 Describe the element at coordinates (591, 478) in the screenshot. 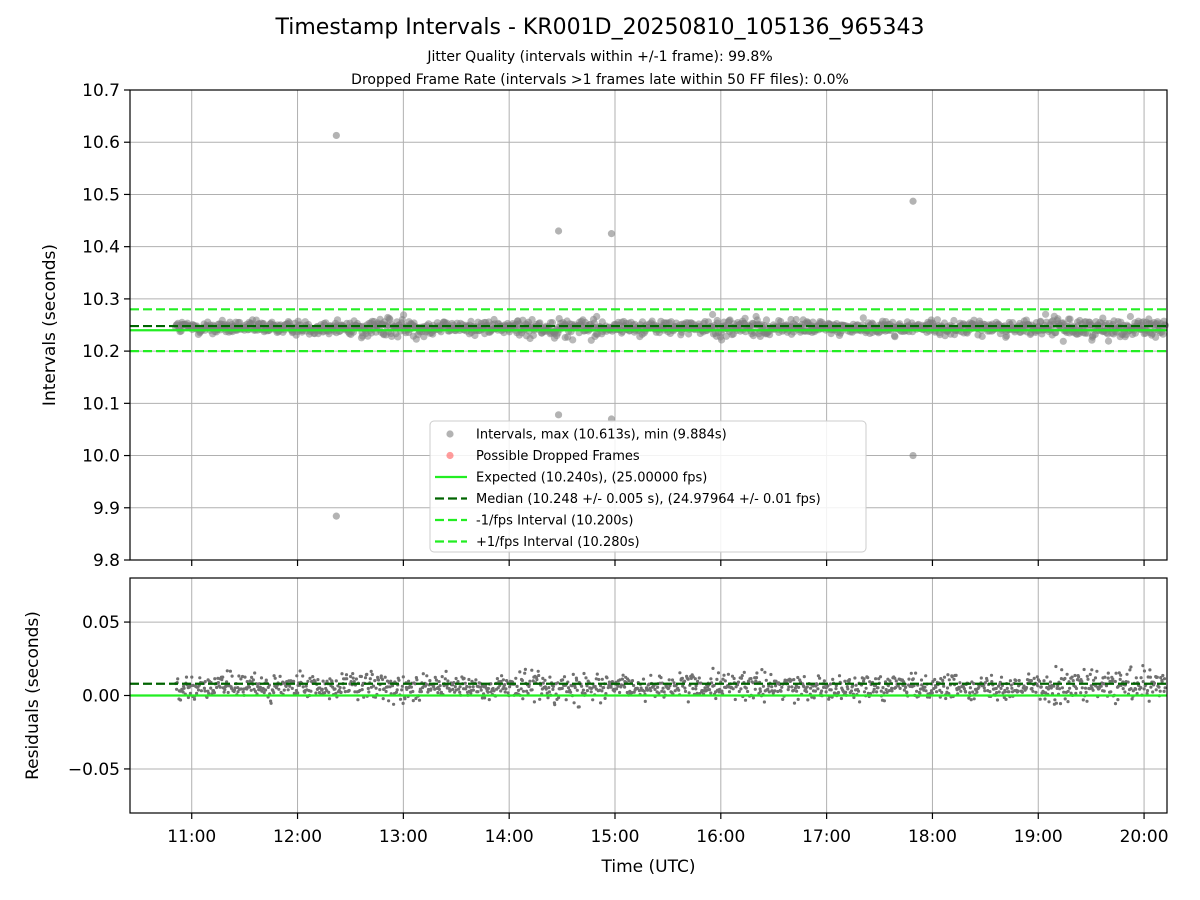

I see `legend-label: Expected (10.240s), (25.00000 fps)` at that location.